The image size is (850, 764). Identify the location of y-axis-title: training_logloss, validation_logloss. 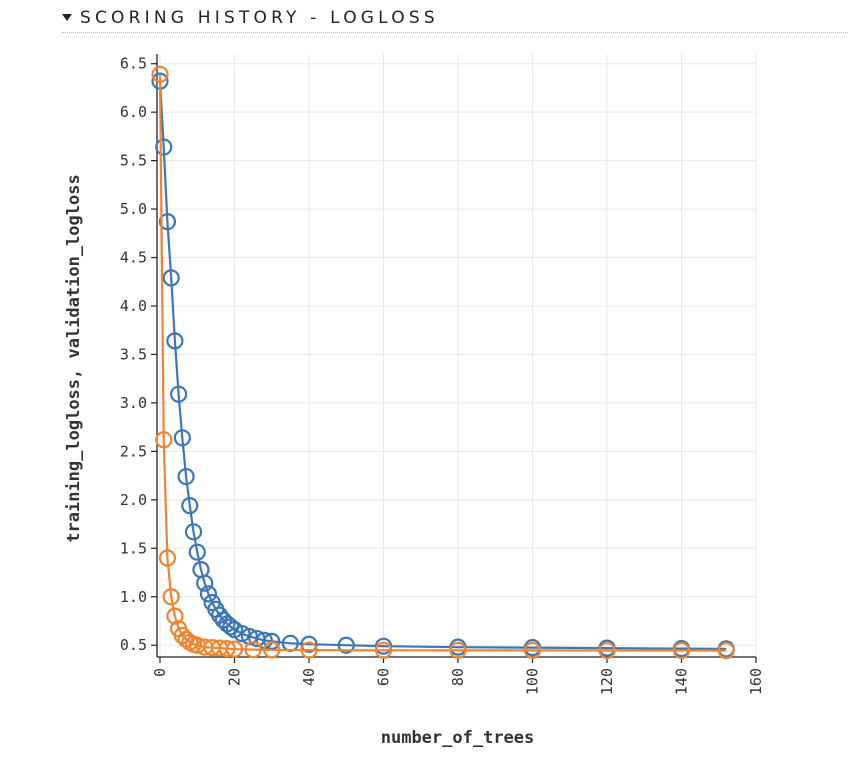
(74, 358).